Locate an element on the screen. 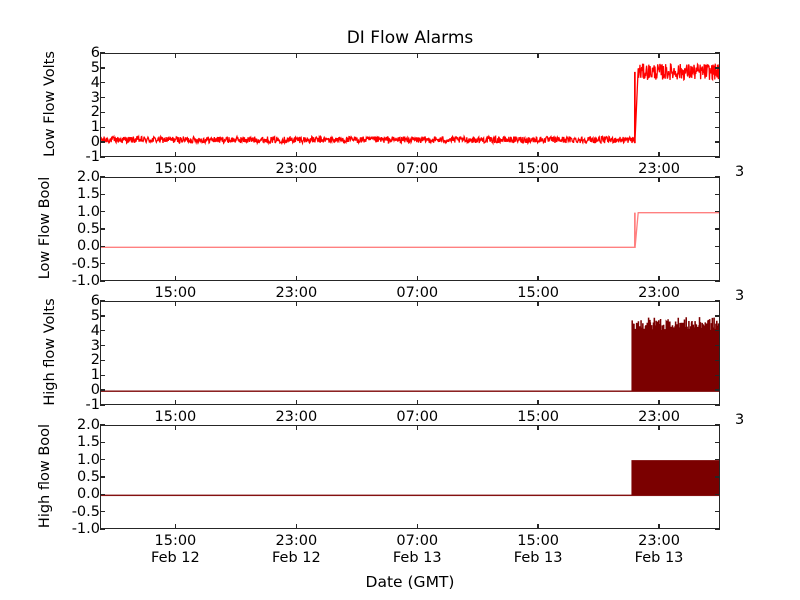 The image size is (800, 600). y-tick-label: 4 is located at coordinates (95, 82).